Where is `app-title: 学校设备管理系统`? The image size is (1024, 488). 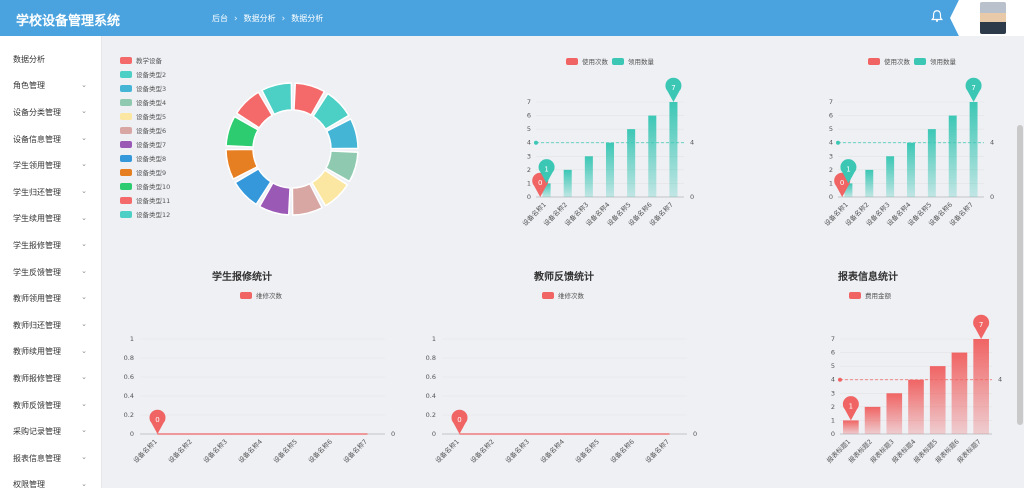 app-title: 学校设备管理系统 is located at coordinates (68, 21).